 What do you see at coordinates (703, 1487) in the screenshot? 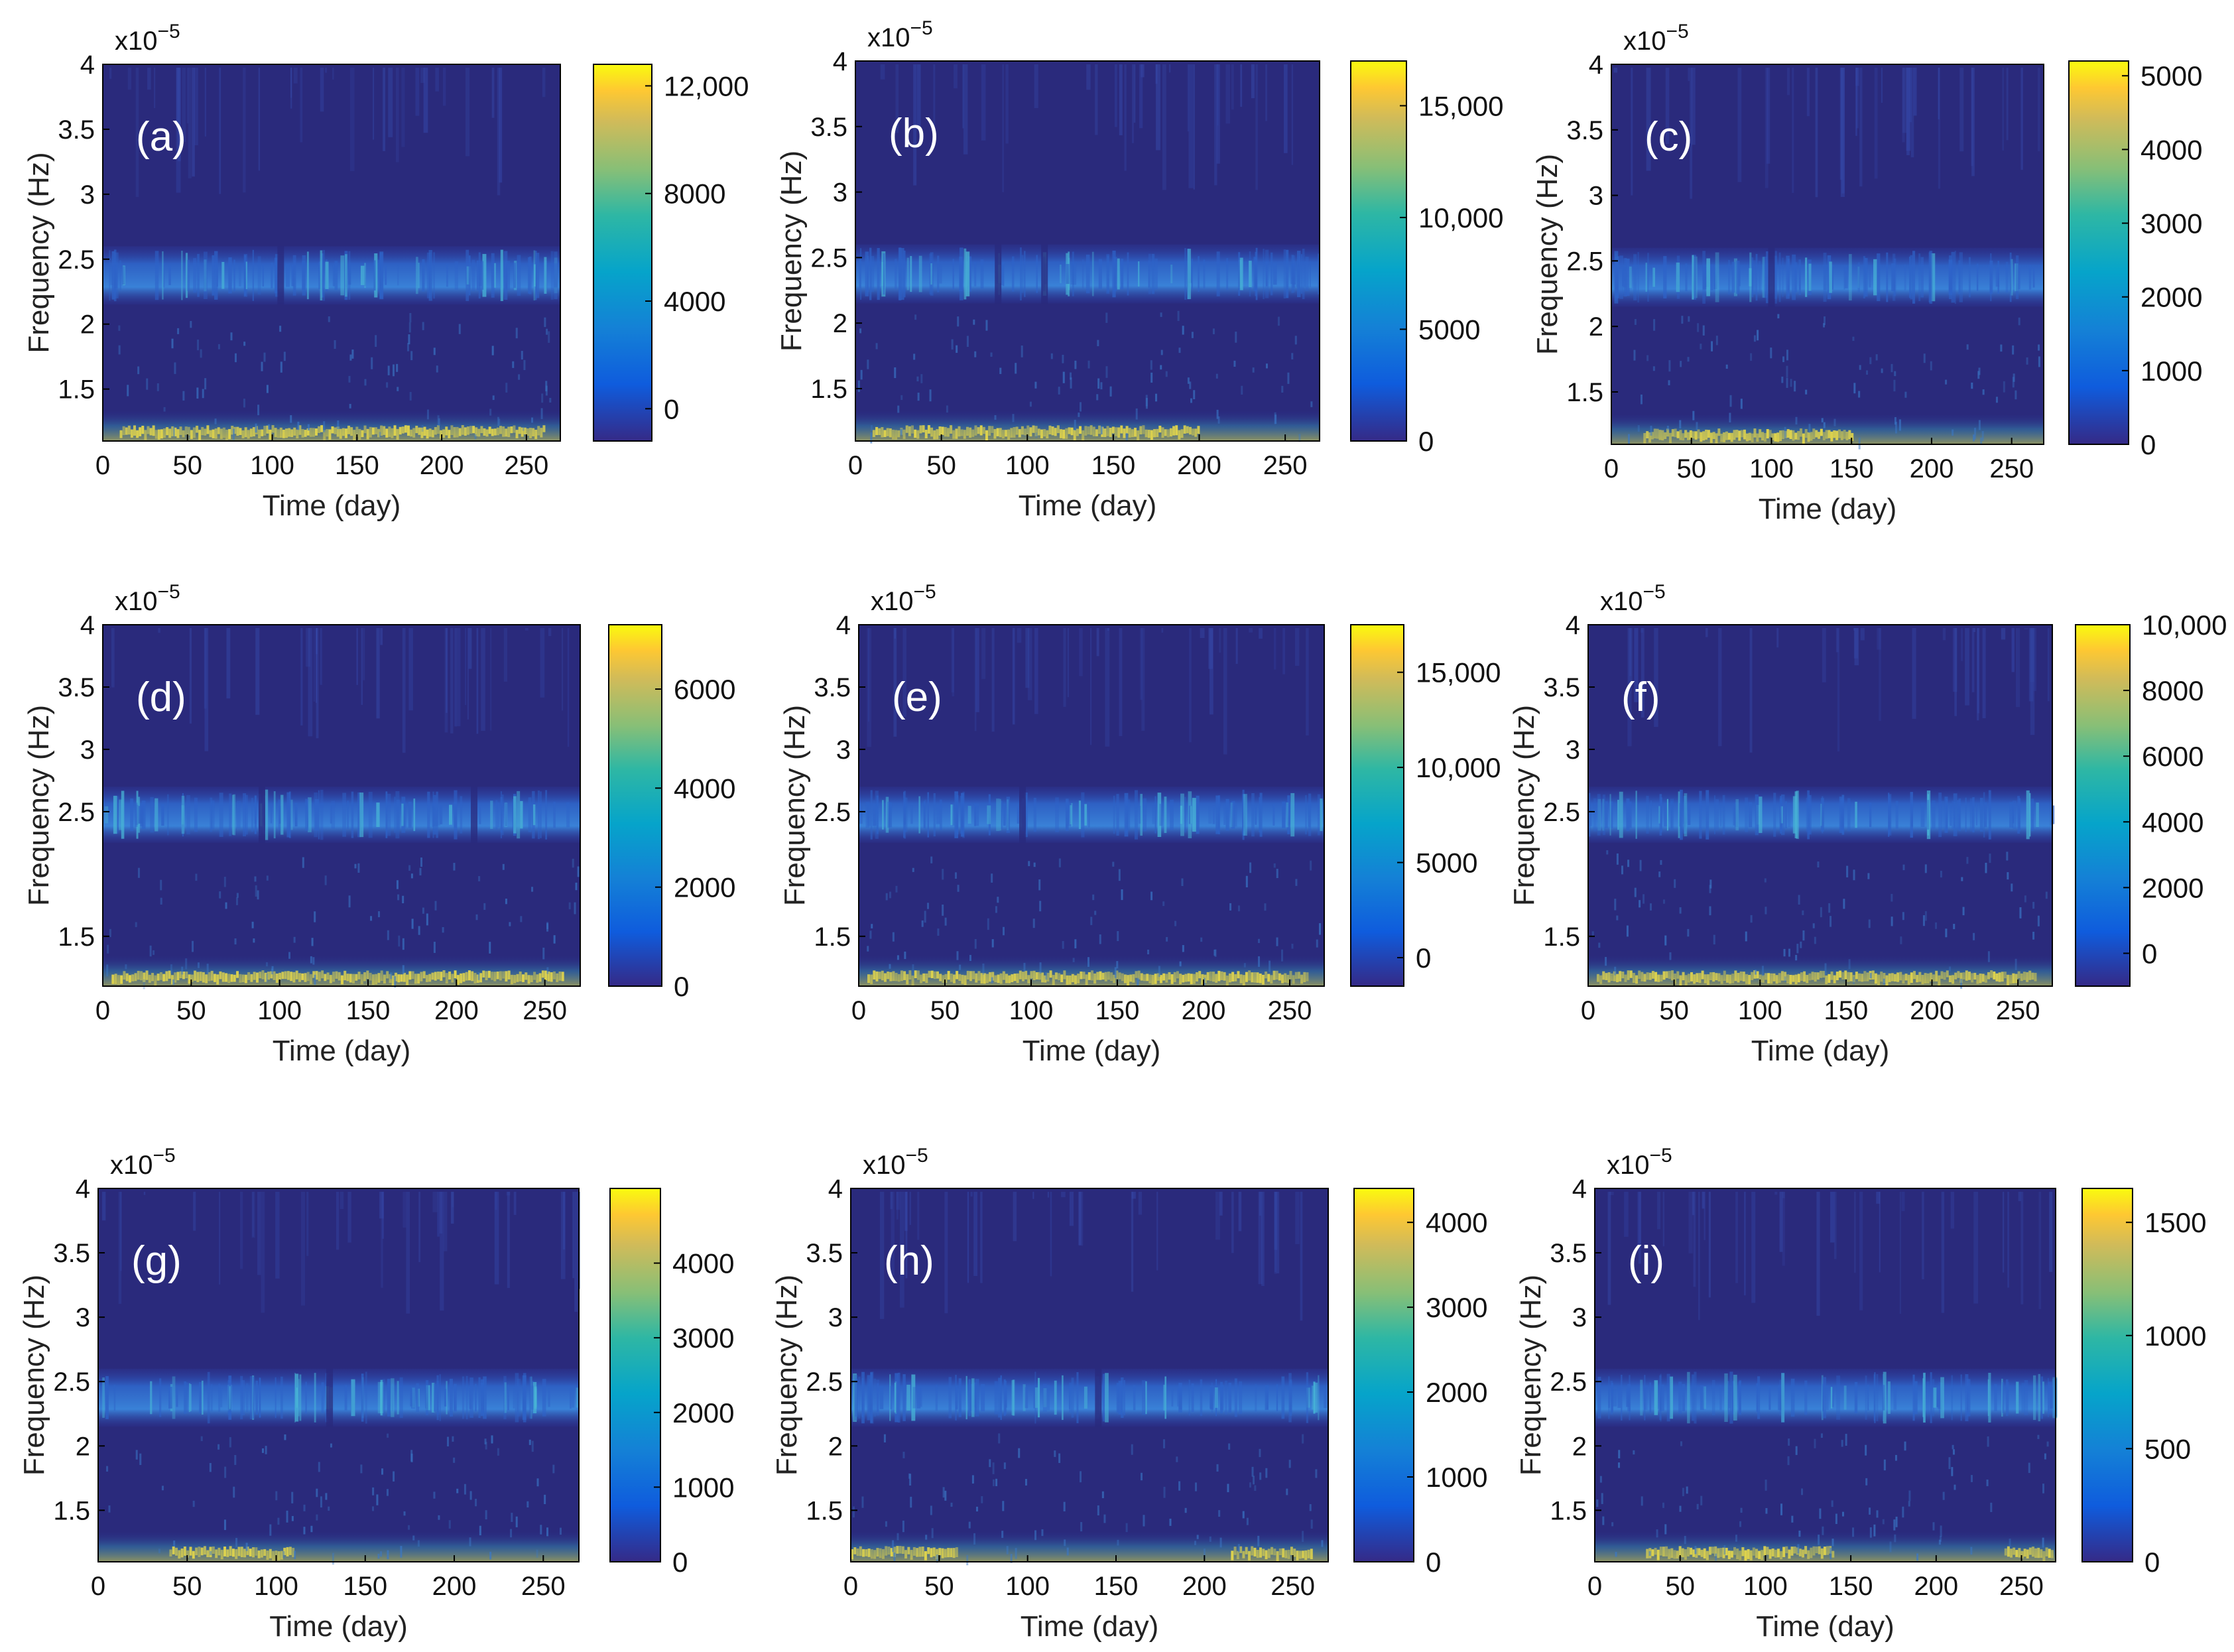
I see `colorbar-tick-label: 1000` at bounding box center [703, 1487].